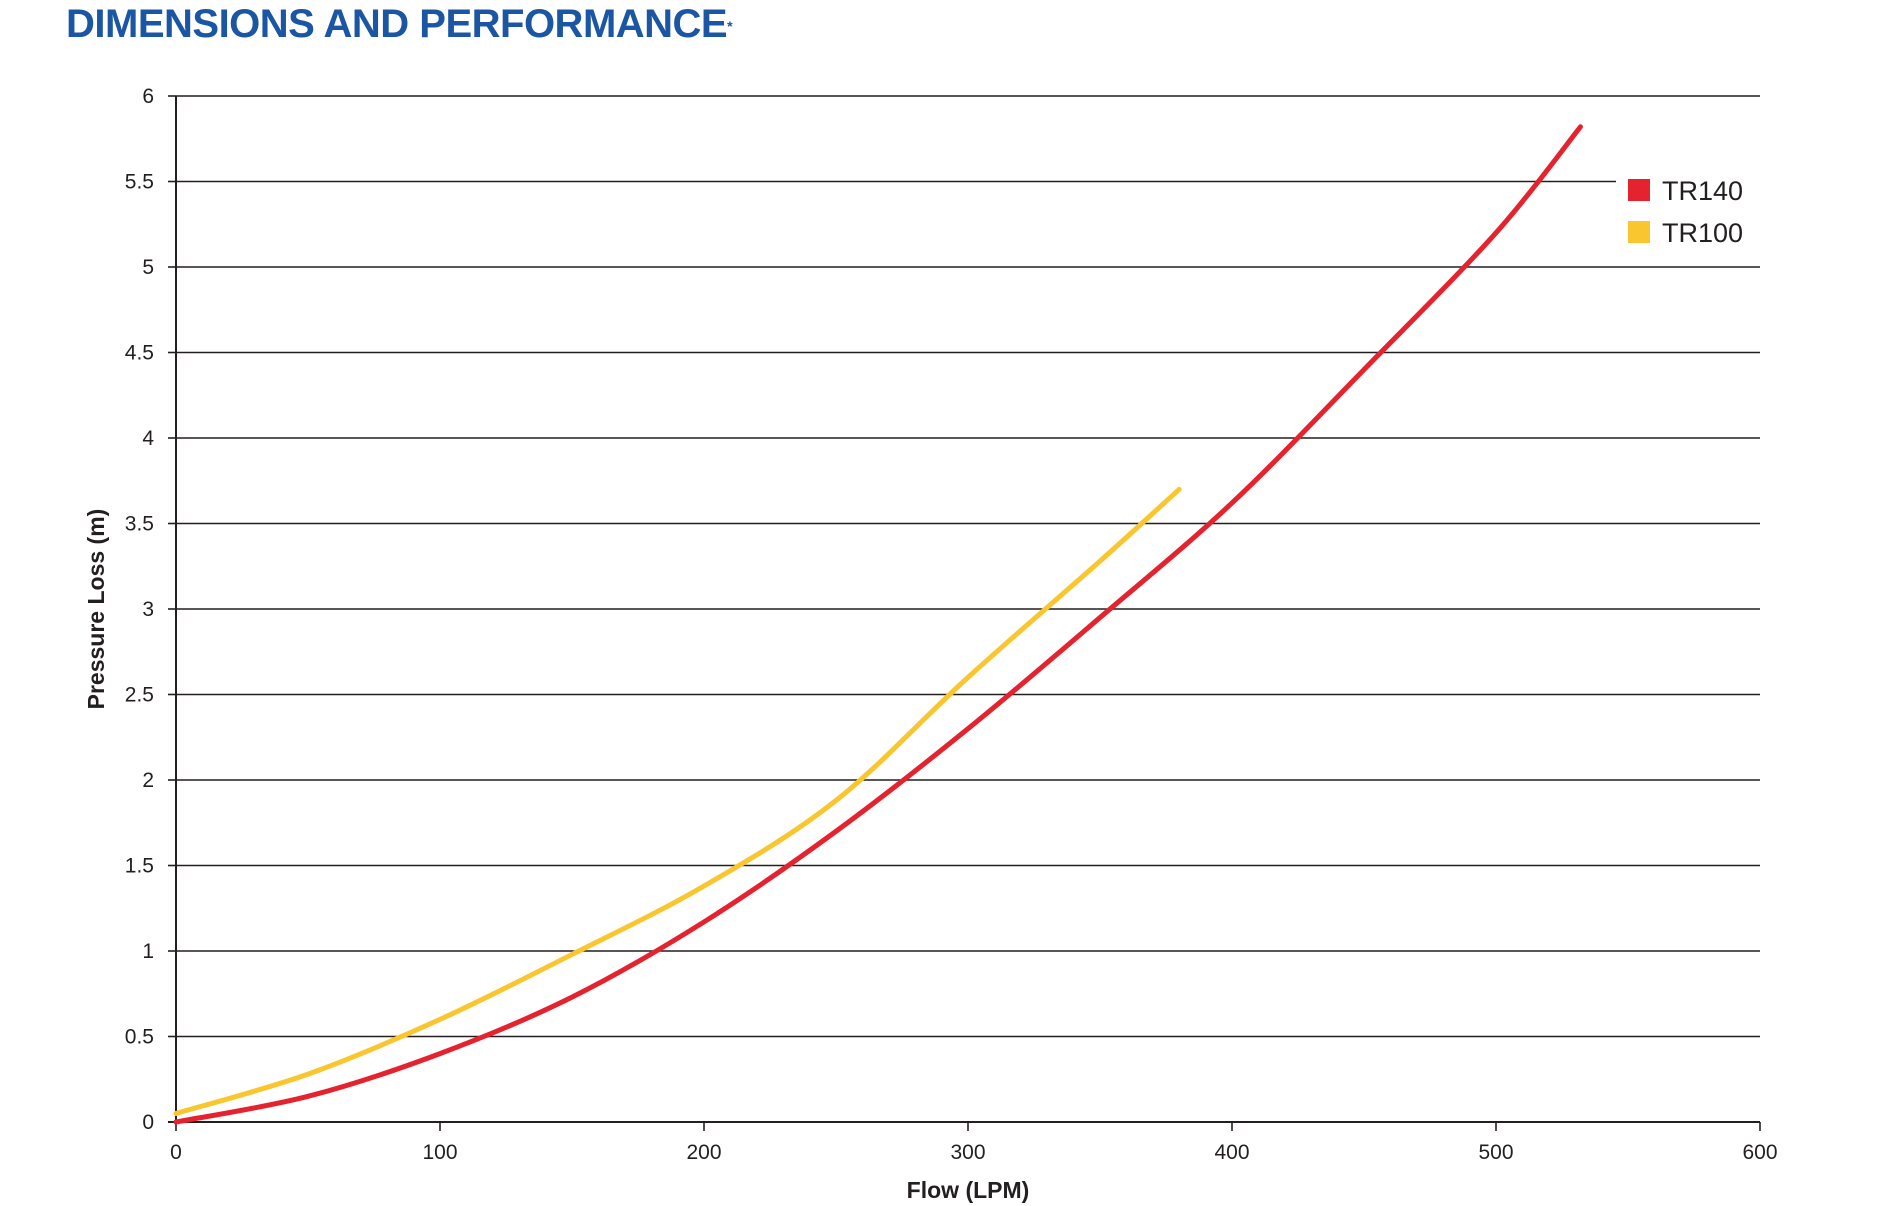 This screenshot has height=1206, width=1880. What do you see at coordinates (967, 1152) in the screenshot?
I see `x-tick-label: 300` at bounding box center [967, 1152].